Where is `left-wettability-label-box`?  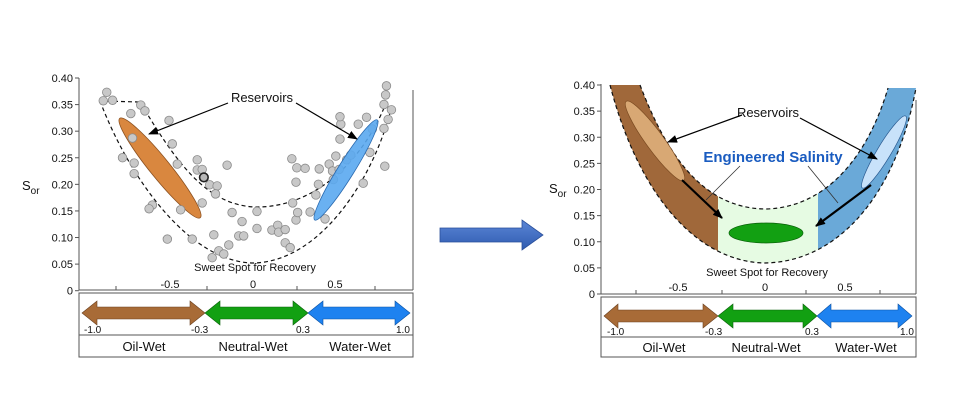 left-wettability-label-box is located at coordinates (246, 346).